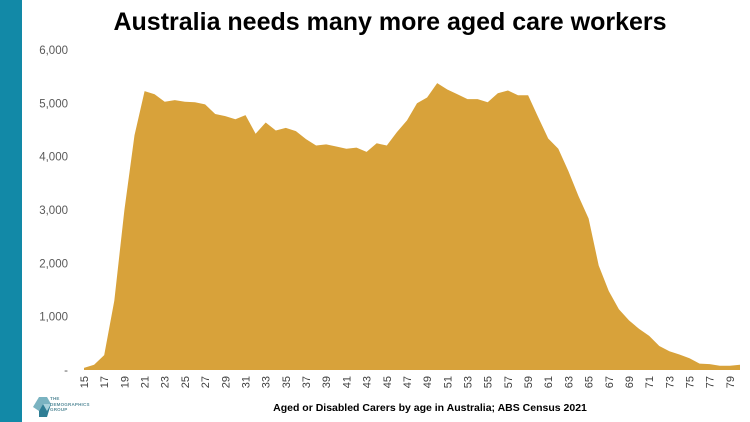 This screenshot has width=750, height=422. What do you see at coordinates (42, 407) in the screenshot?
I see `demographics-group-logo` at bounding box center [42, 407].